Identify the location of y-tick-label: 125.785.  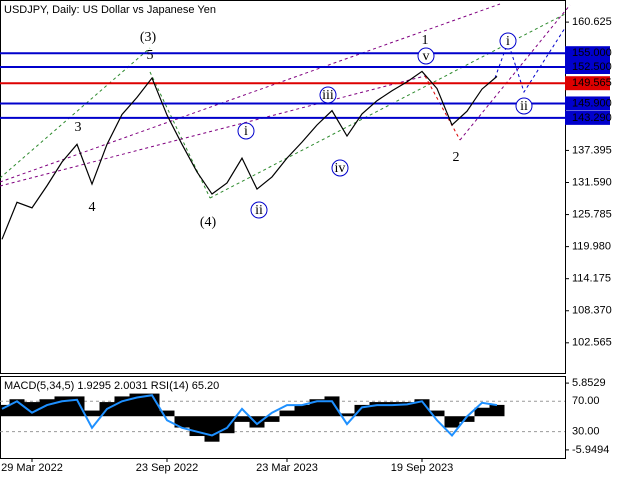
(592, 214).